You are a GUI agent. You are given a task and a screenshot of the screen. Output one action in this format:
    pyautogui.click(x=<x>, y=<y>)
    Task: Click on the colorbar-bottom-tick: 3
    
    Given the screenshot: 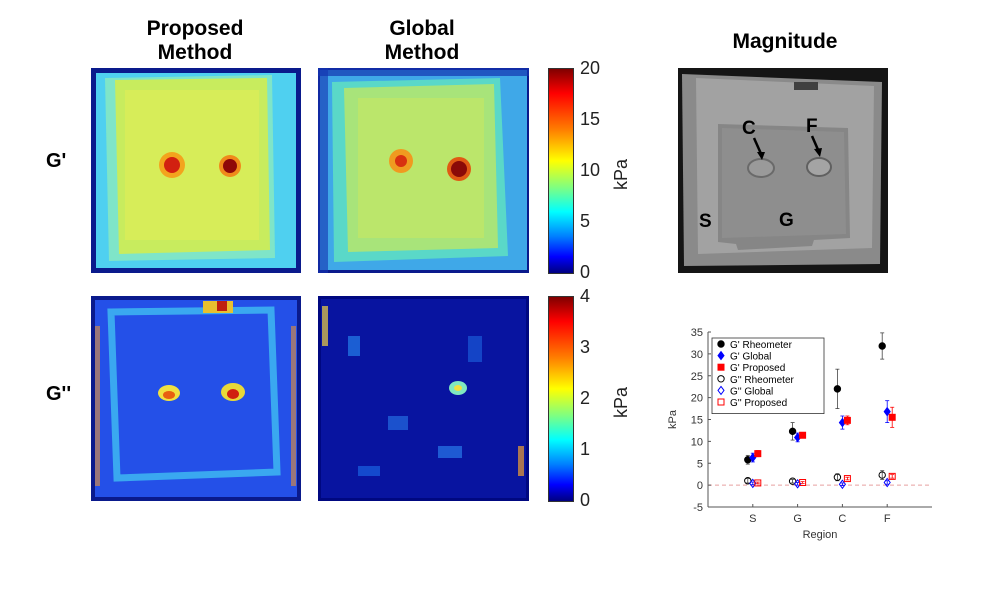 What is the action you would take?
    pyautogui.click(x=585, y=347)
    